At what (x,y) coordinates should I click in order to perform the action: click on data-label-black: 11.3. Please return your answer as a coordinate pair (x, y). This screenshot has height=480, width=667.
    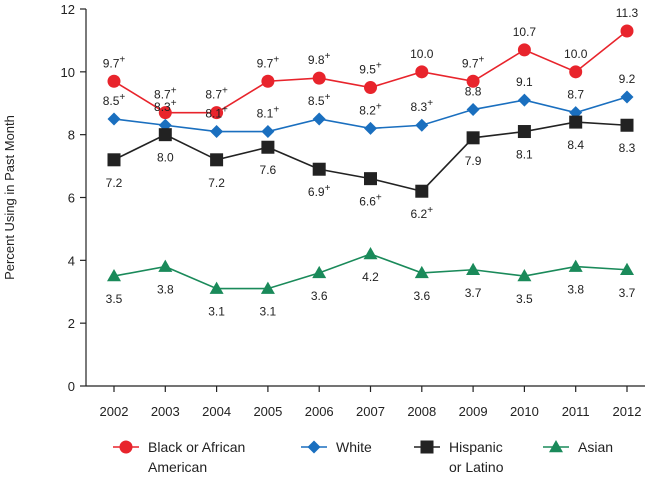
    Looking at the image, I should click on (627, 13).